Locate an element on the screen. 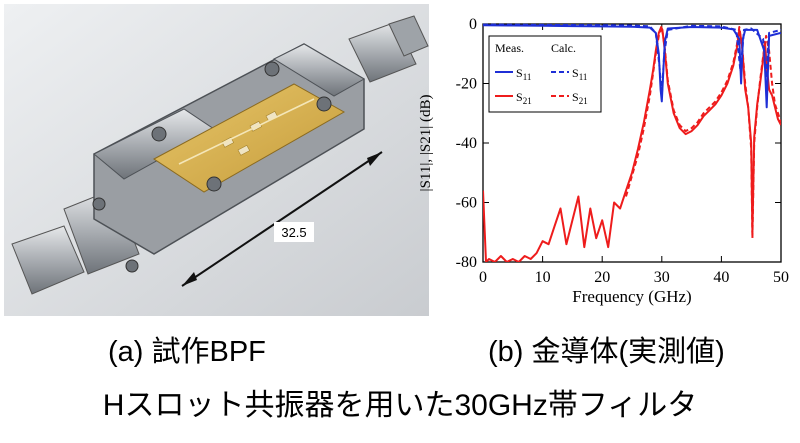  y-axis-label: |S11|, |S21| (dB) is located at coordinates (426, 143).